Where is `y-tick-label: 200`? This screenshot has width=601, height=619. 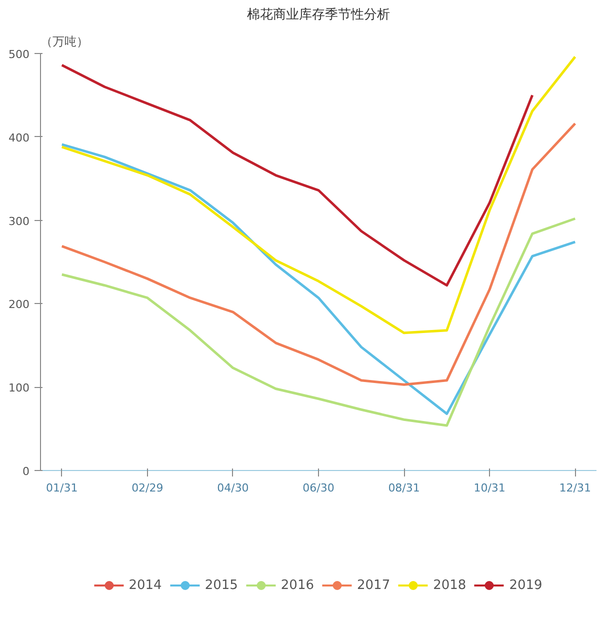 y-tick-label: 200 is located at coordinates (19, 305).